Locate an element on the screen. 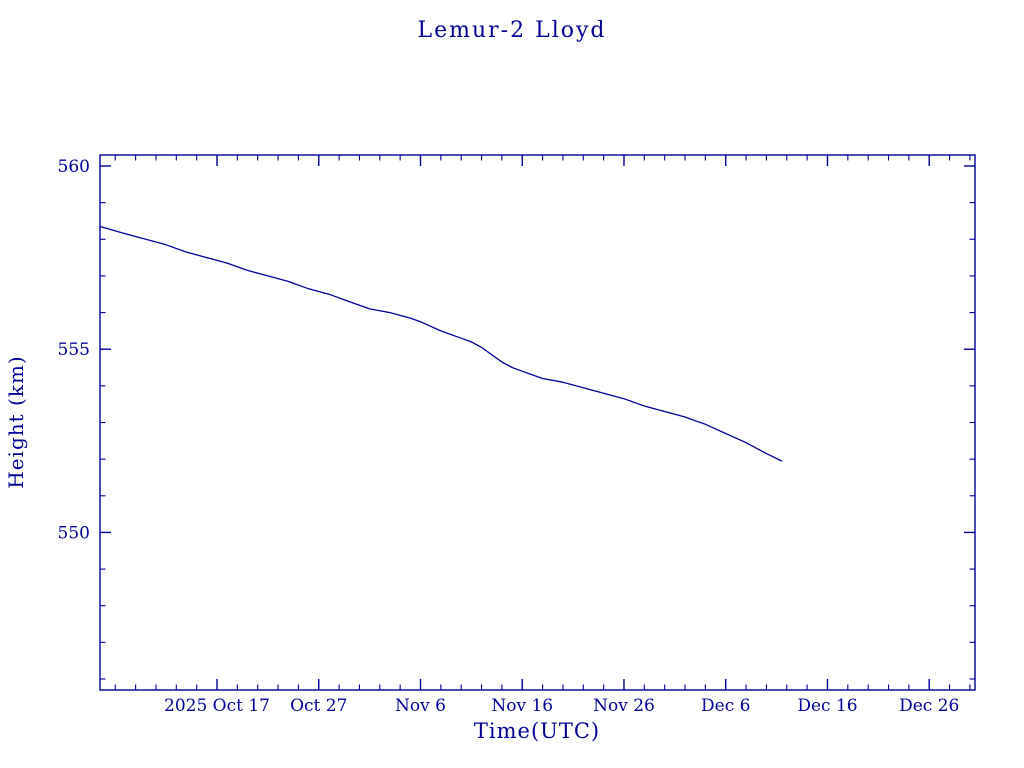 The image size is (1024, 768). x-tick-label: Nov 6 is located at coordinates (420, 706).